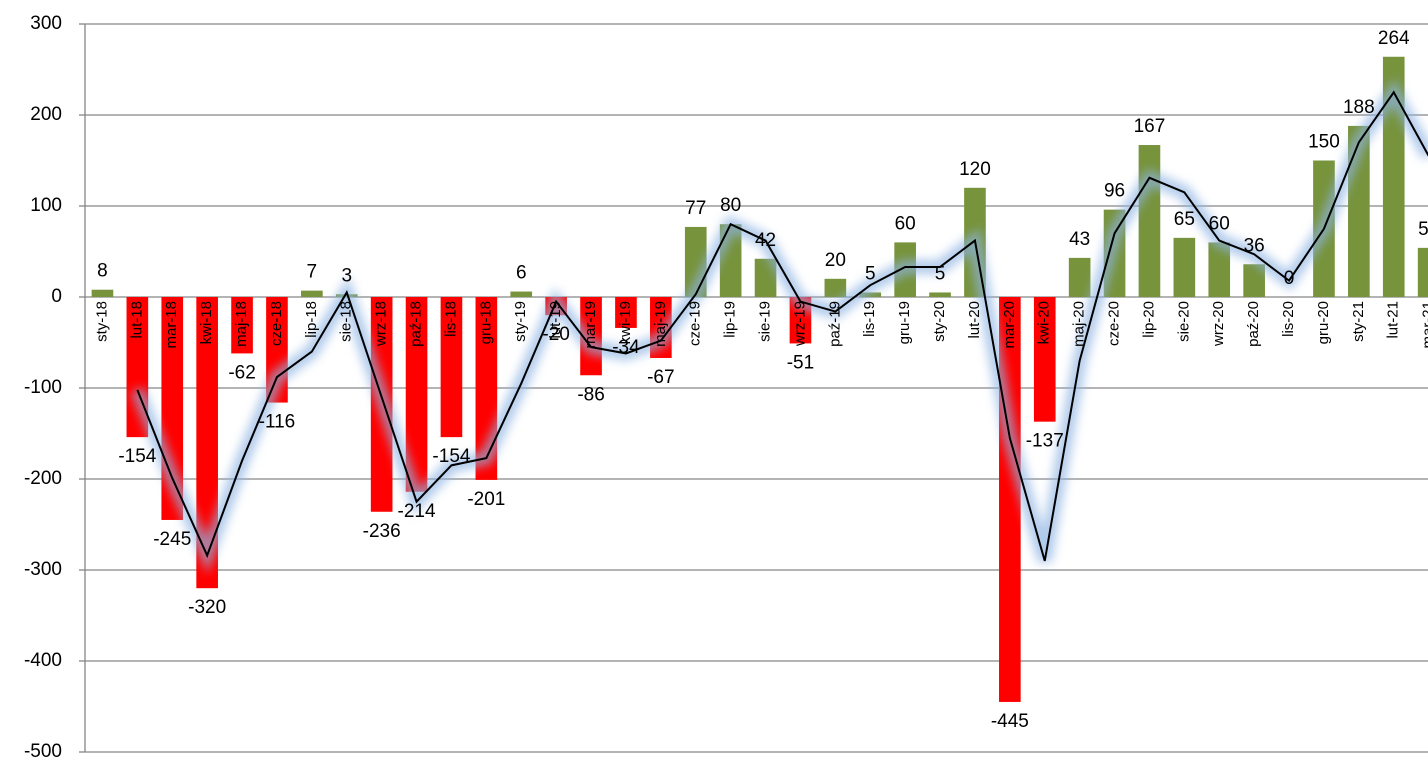  I want to click on value-label: 60, so click(905, 223).